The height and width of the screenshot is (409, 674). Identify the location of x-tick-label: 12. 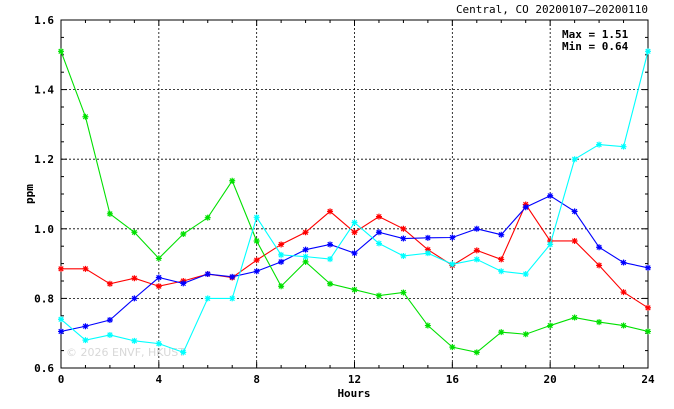
(354, 379).